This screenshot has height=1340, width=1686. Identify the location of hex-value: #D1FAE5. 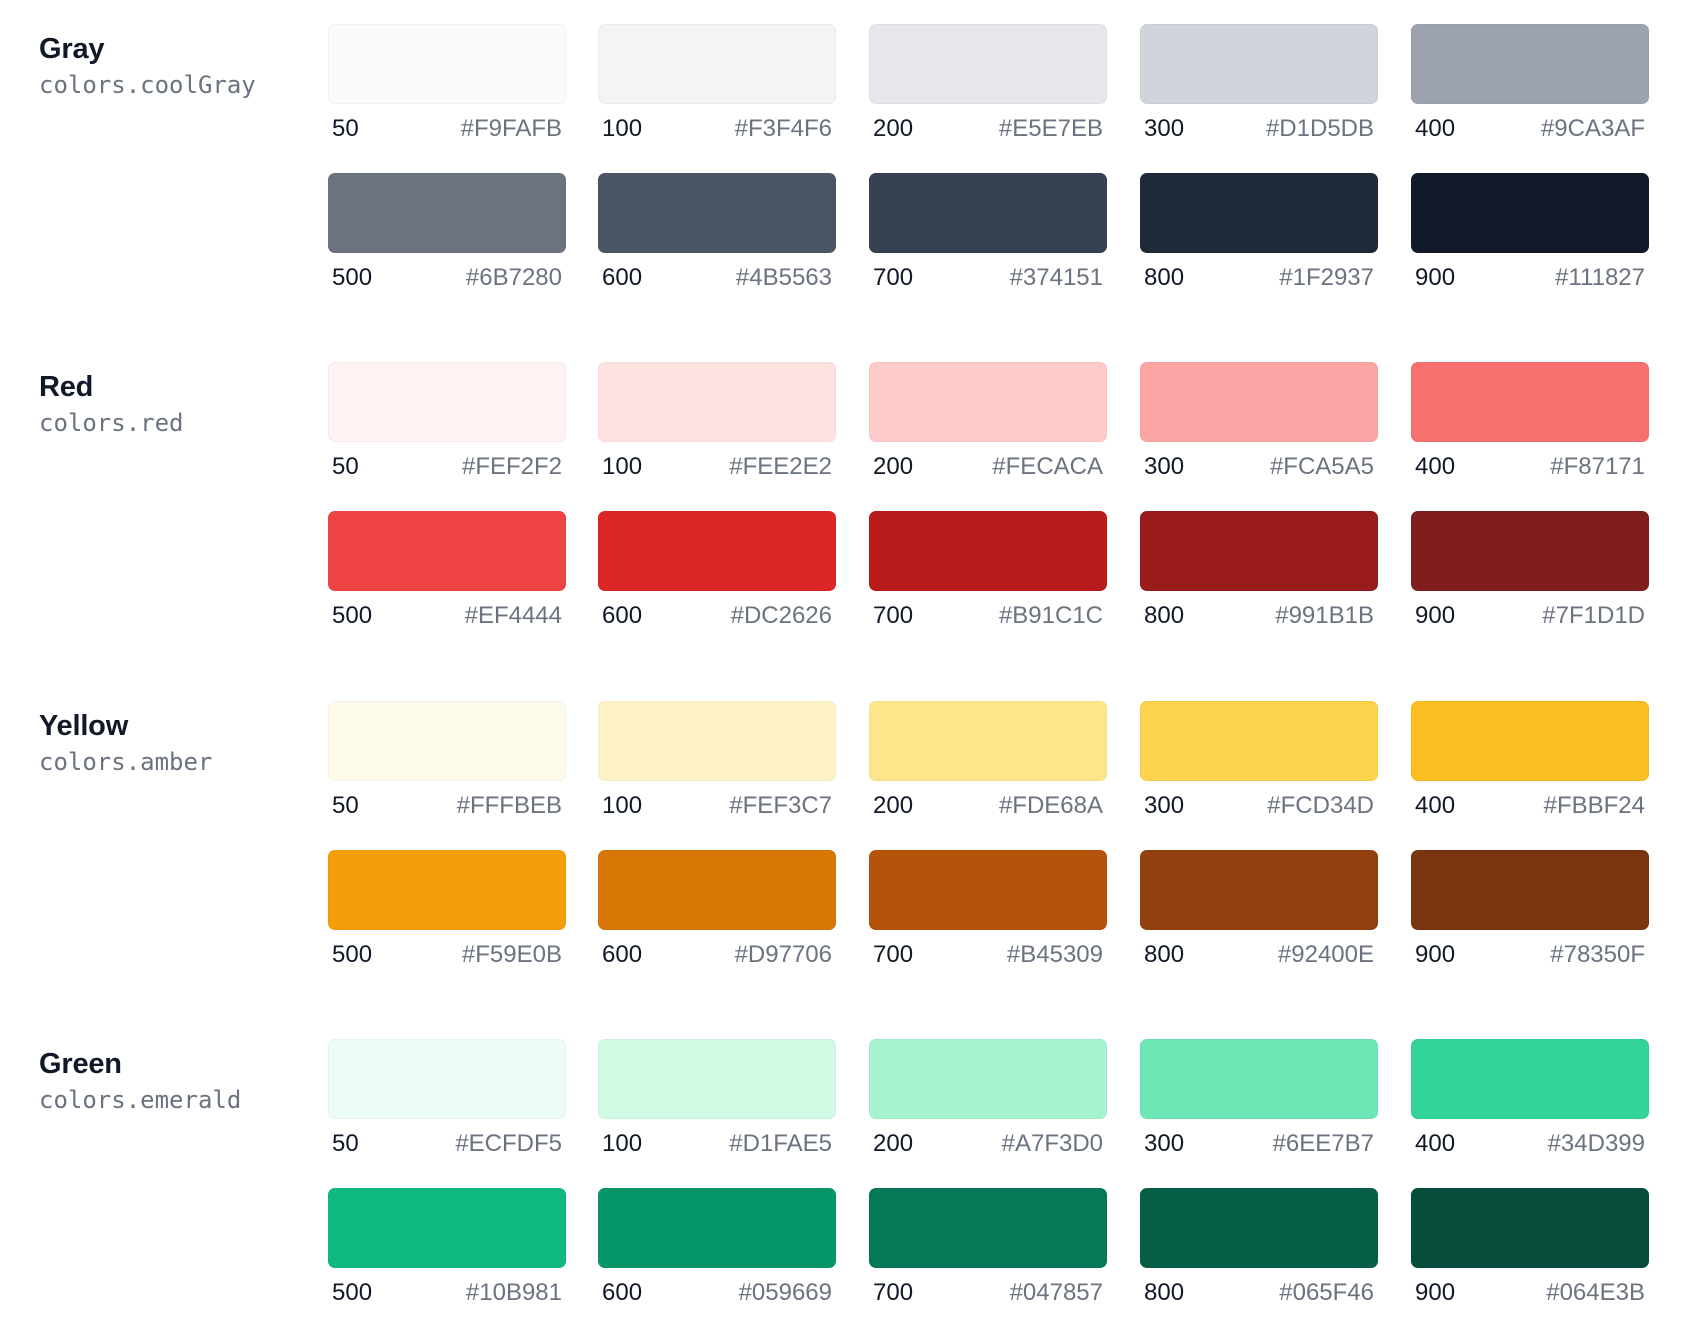
(780, 1143).